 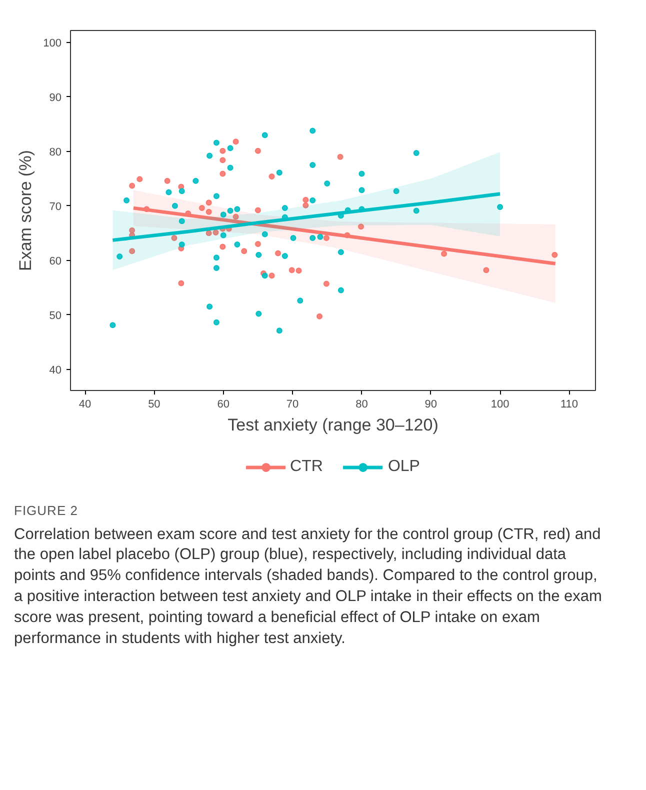 What do you see at coordinates (55, 370) in the screenshot?
I see `y-tick-label: 40` at bounding box center [55, 370].